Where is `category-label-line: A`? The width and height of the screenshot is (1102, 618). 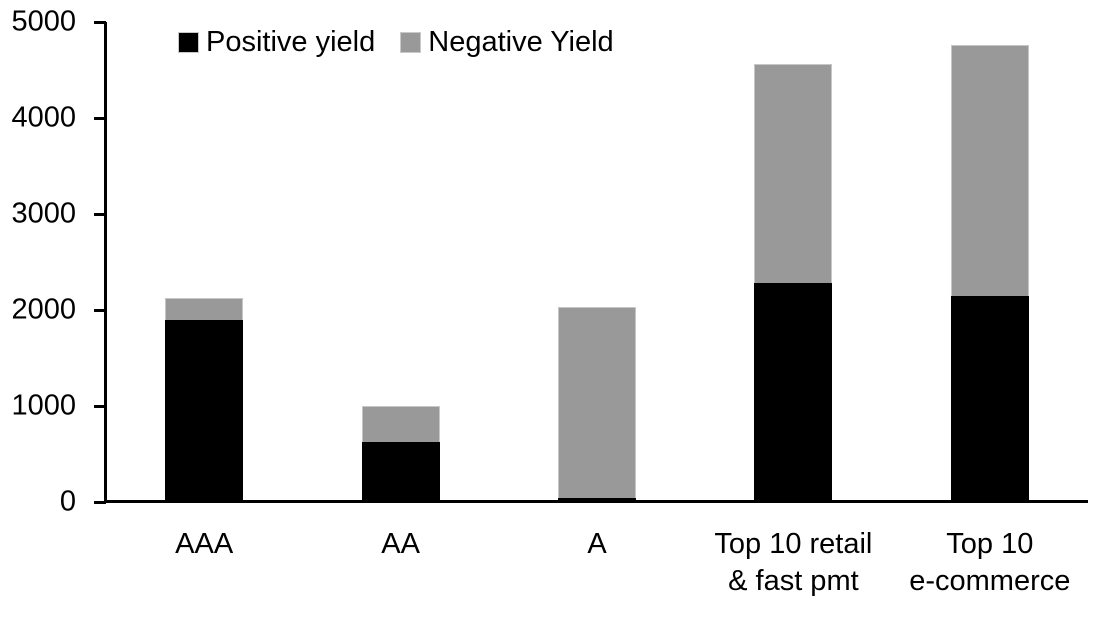
category-label-line: A is located at coordinates (597, 544).